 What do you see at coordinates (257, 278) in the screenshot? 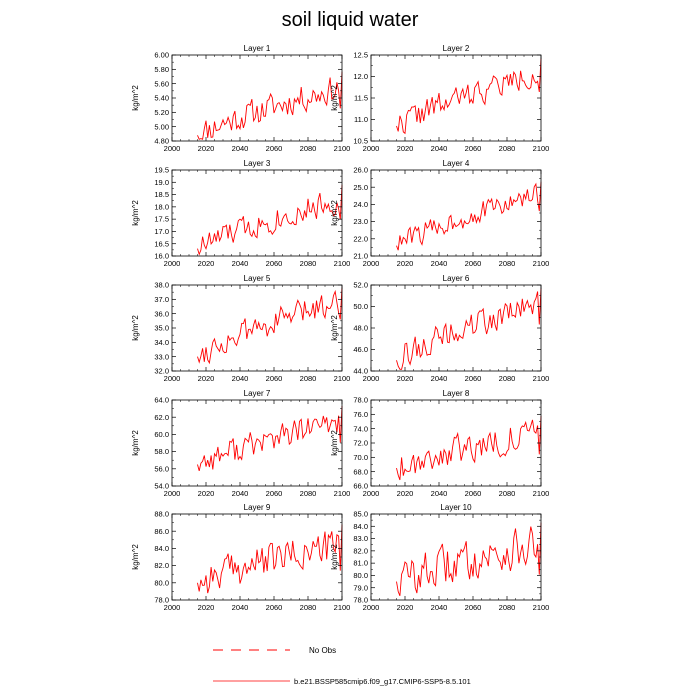
I see `panel-title: Layer 5` at bounding box center [257, 278].